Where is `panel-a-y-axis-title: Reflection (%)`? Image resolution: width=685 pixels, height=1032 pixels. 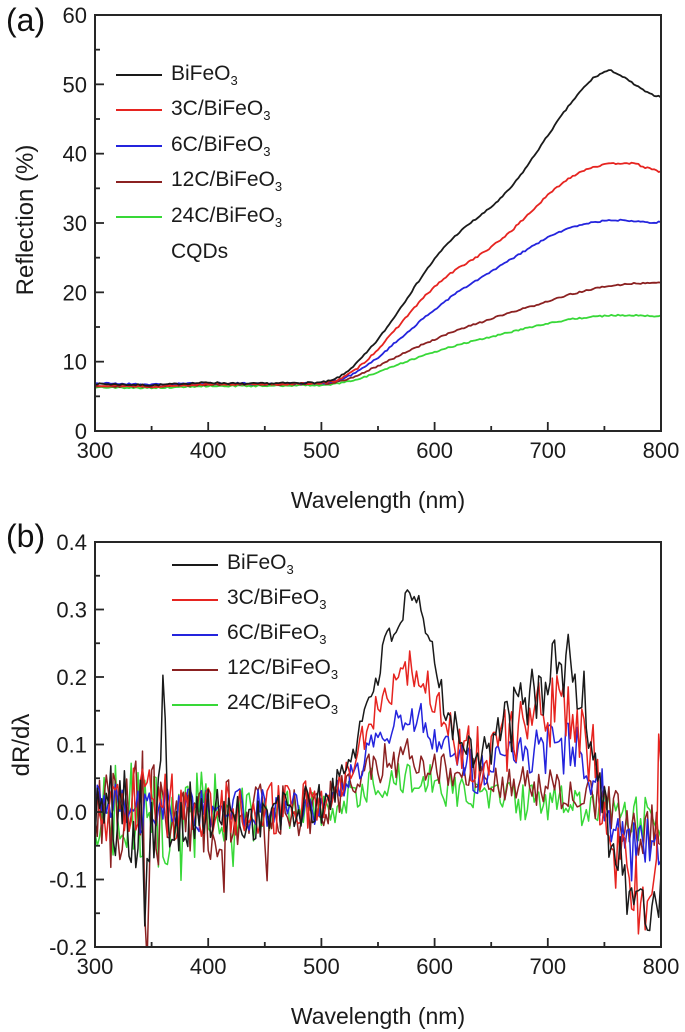 panel-a-y-axis-title: Reflection (%) is located at coordinates (25, 220).